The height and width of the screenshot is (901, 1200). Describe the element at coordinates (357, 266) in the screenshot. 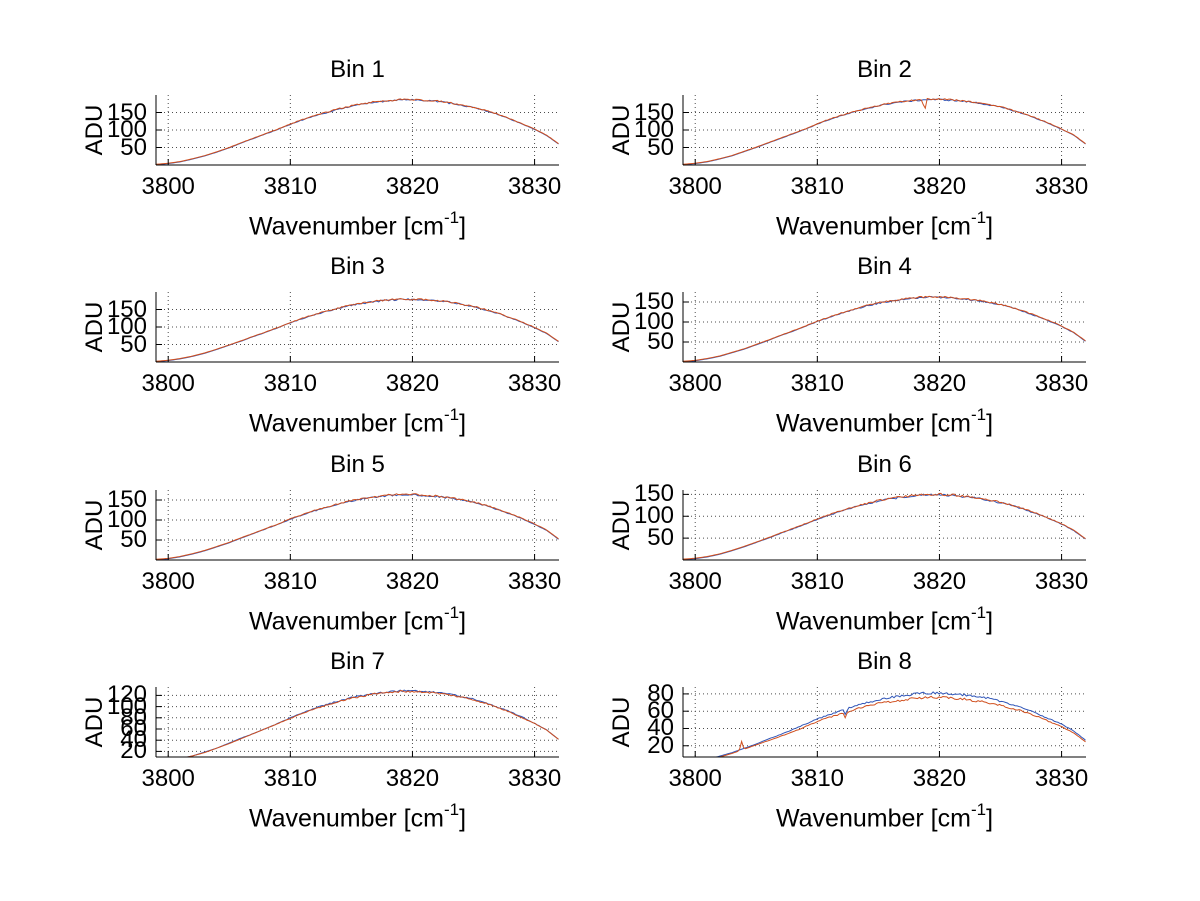

I see `plot-title: Bin 3` at that location.